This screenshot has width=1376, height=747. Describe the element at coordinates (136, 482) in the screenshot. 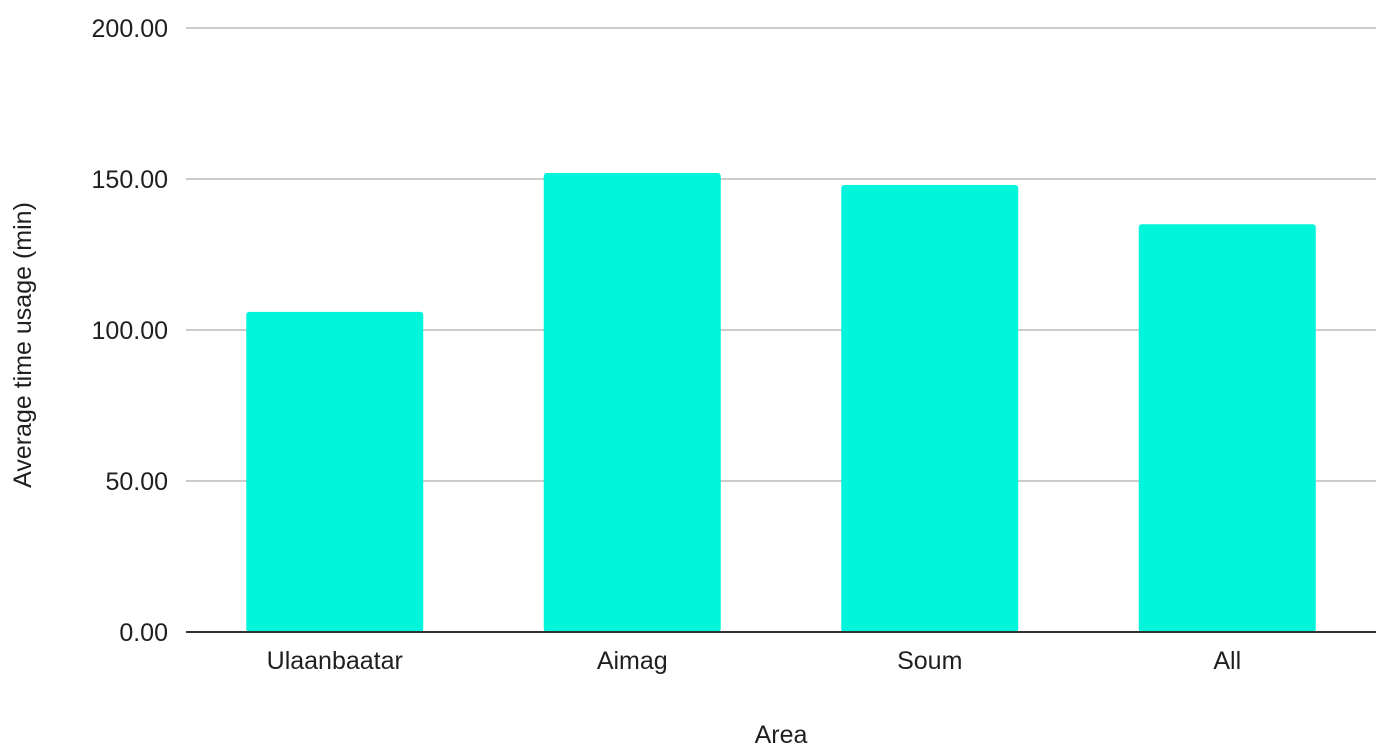

I see `y-tick-label: 50.00` at that location.